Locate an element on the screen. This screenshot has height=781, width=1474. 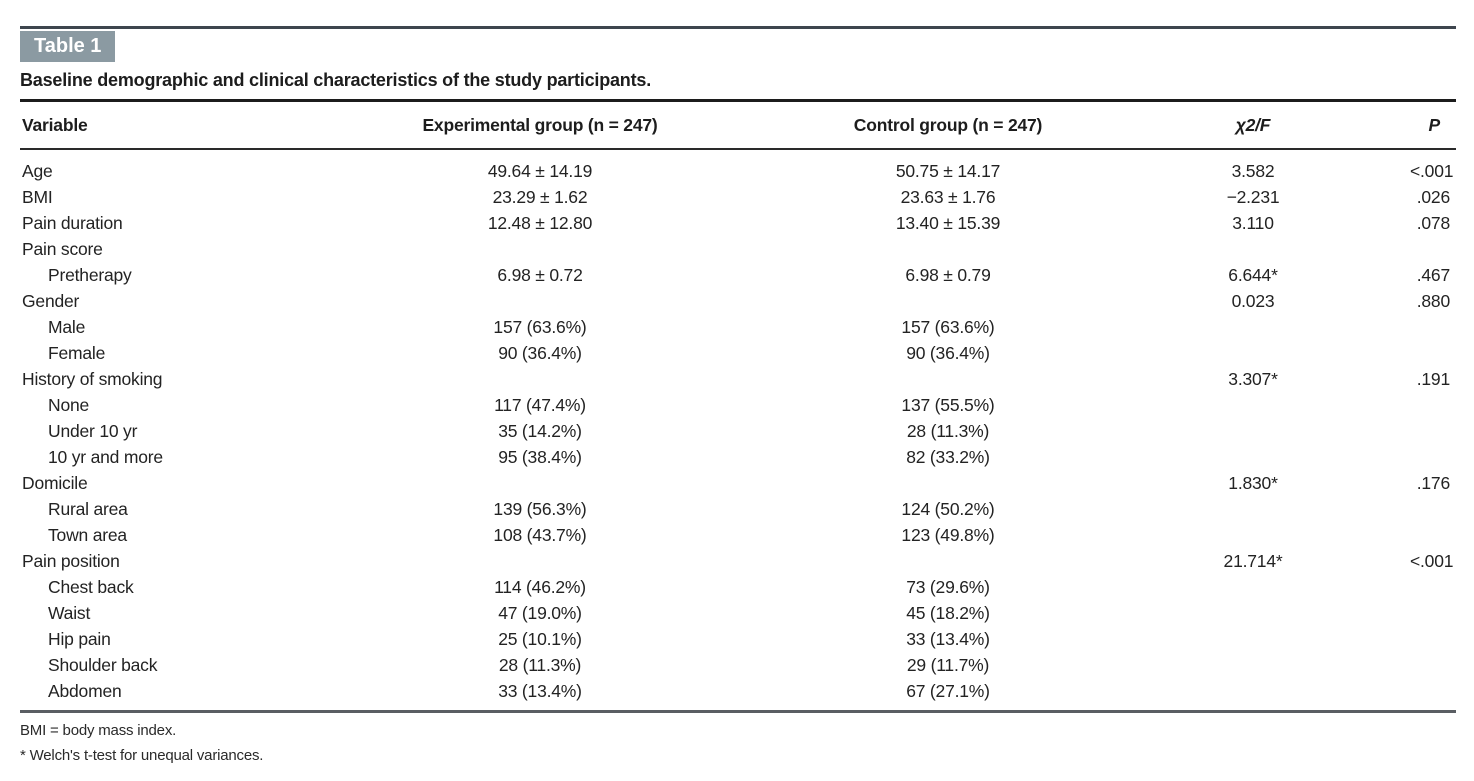
cell-p-value: .026 is located at coordinates (1433, 197).